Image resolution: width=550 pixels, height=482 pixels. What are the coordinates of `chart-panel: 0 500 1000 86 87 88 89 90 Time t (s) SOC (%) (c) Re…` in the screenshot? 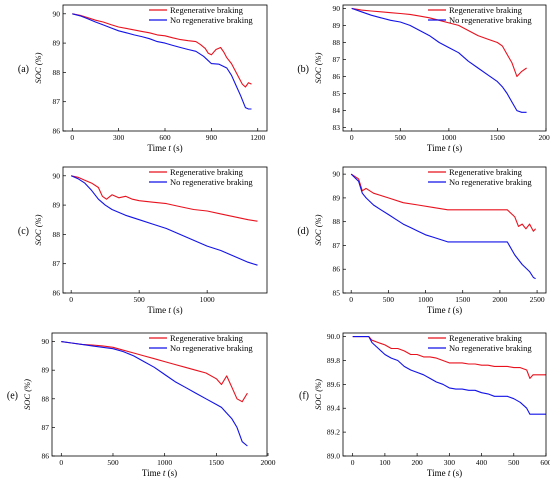 It's located at (143, 240).